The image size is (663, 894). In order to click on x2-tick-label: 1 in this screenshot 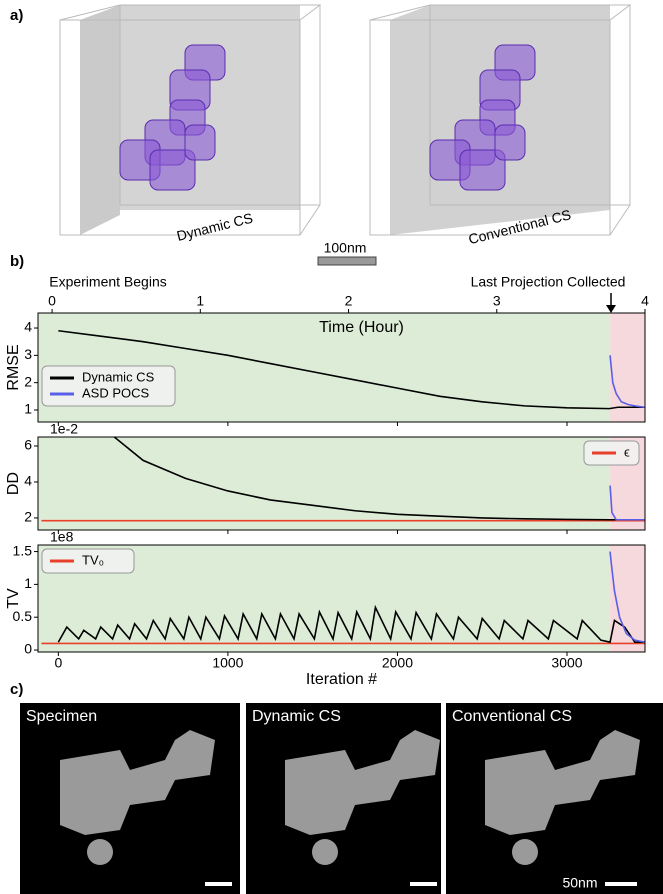, I will do `click(200, 301)`.